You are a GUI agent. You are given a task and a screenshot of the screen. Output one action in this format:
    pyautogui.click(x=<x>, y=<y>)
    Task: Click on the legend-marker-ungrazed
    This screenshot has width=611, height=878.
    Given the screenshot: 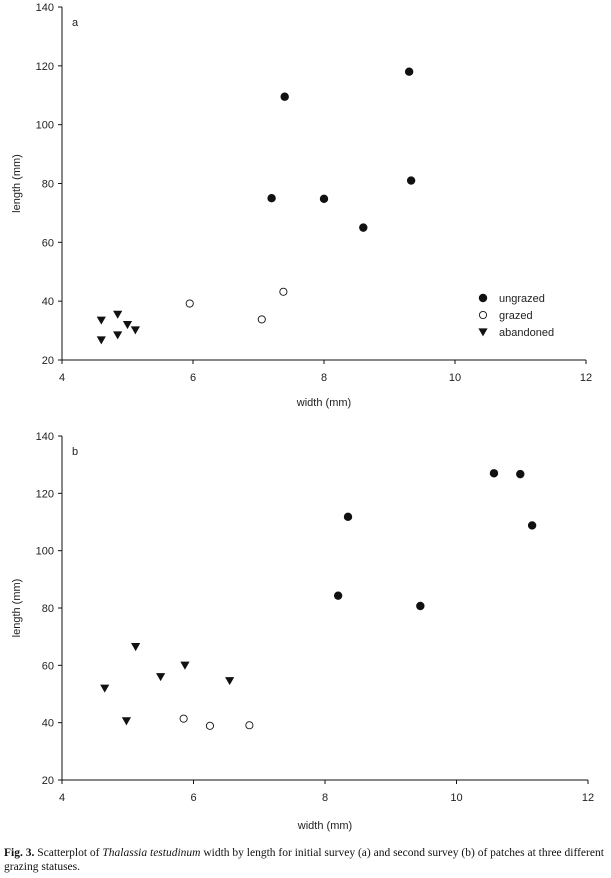 What is the action you would take?
    pyautogui.click(x=483, y=298)
    